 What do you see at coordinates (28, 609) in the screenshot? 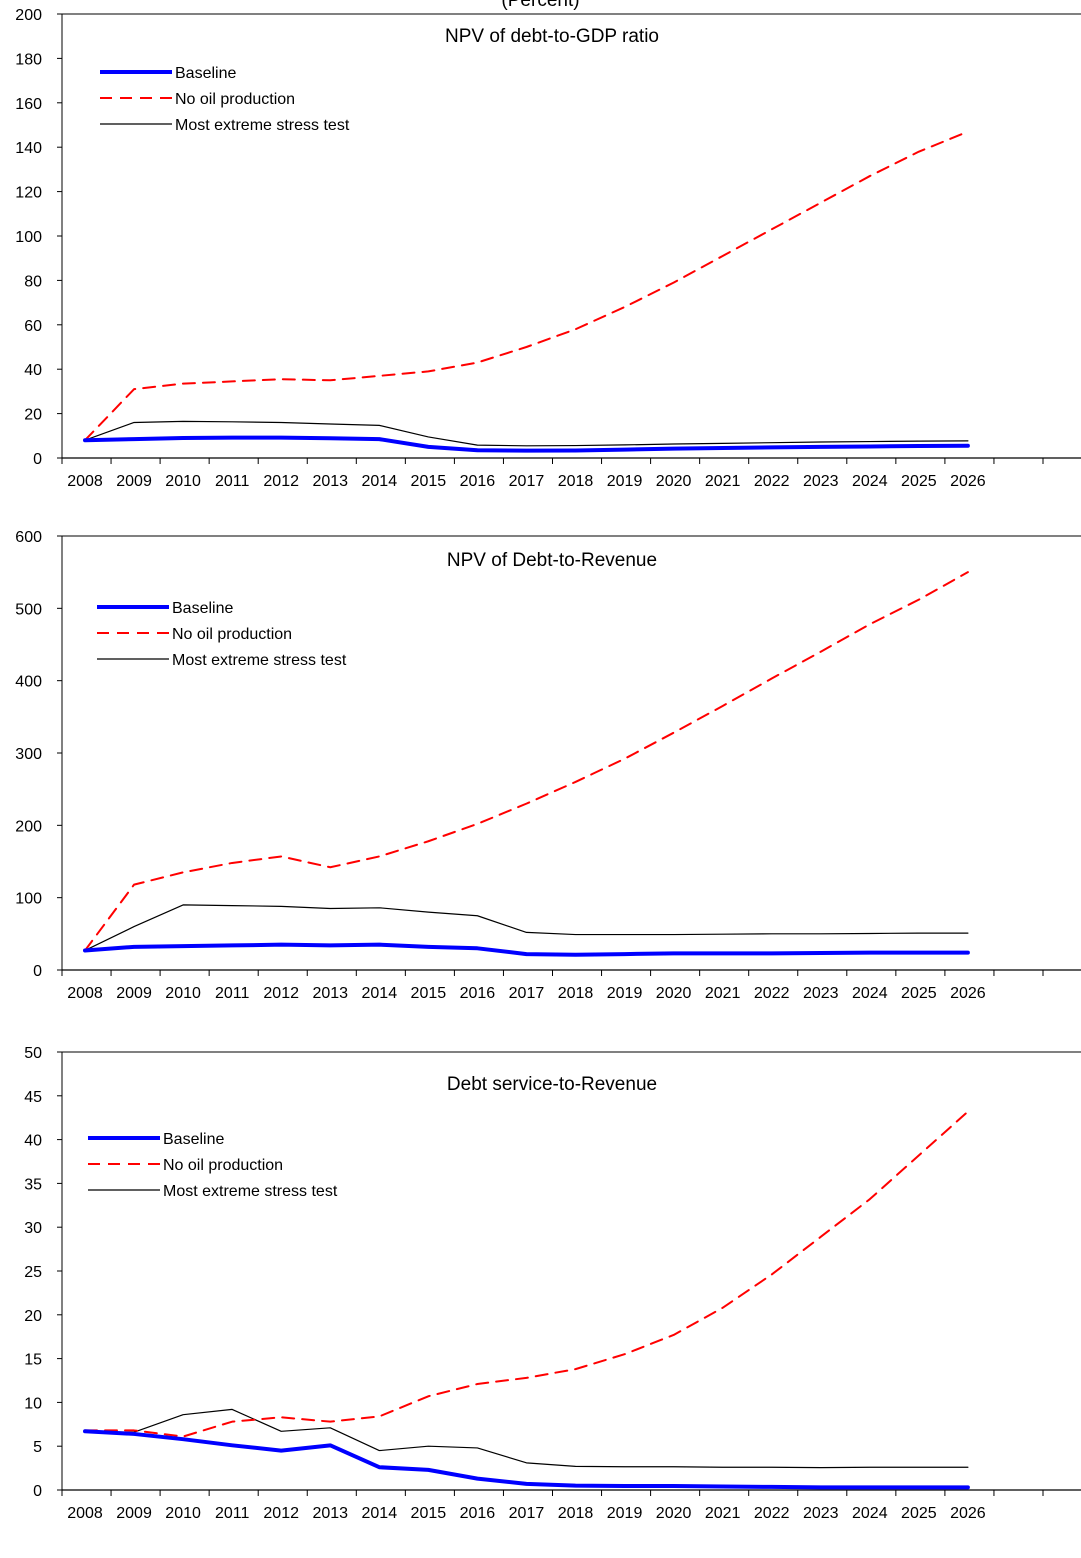
I see `y-tick-label: 500` at bounding box center [28, 609].